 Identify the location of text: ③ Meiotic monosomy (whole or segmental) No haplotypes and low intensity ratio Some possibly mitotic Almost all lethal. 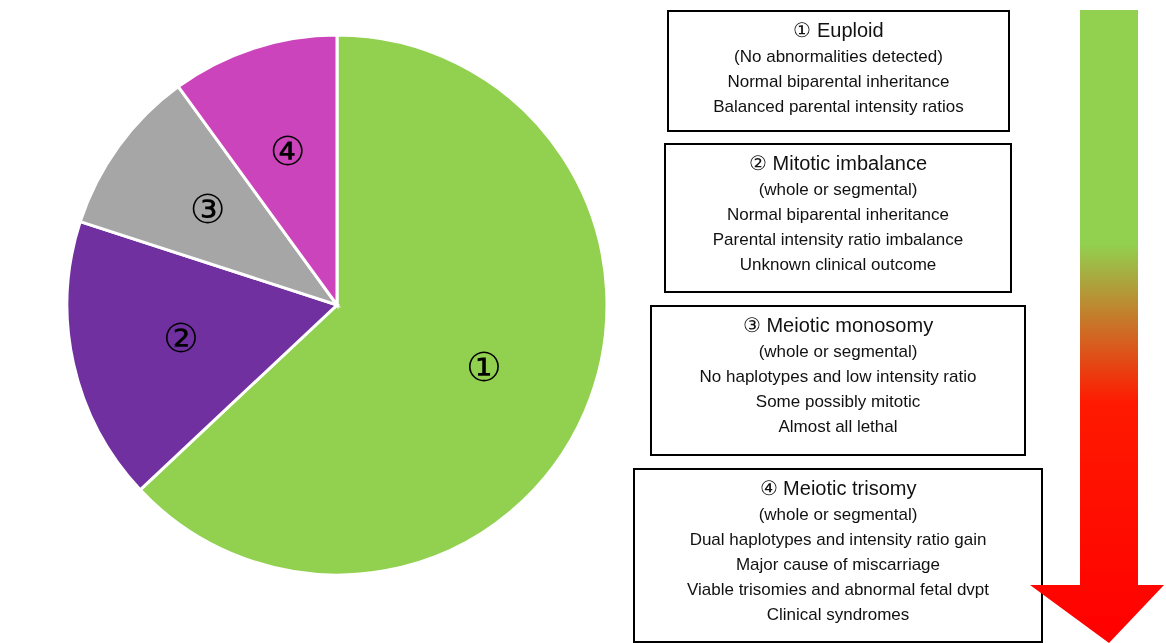
(838, 375).